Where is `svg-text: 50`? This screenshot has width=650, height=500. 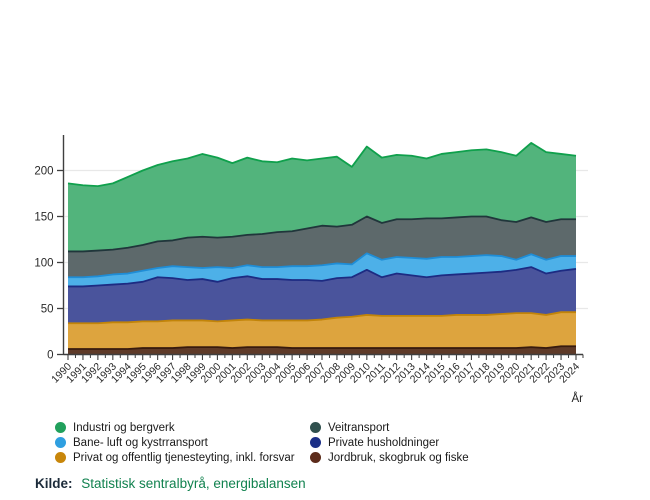
svg-text: 50 is located at coordinates (47, 310).